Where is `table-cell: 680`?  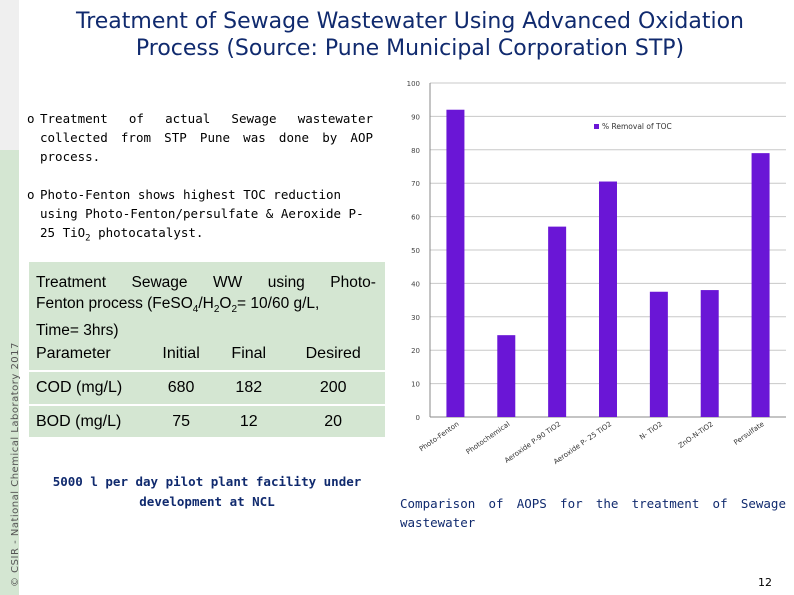 table-cell: 680 is located at coordinates (181, 388).